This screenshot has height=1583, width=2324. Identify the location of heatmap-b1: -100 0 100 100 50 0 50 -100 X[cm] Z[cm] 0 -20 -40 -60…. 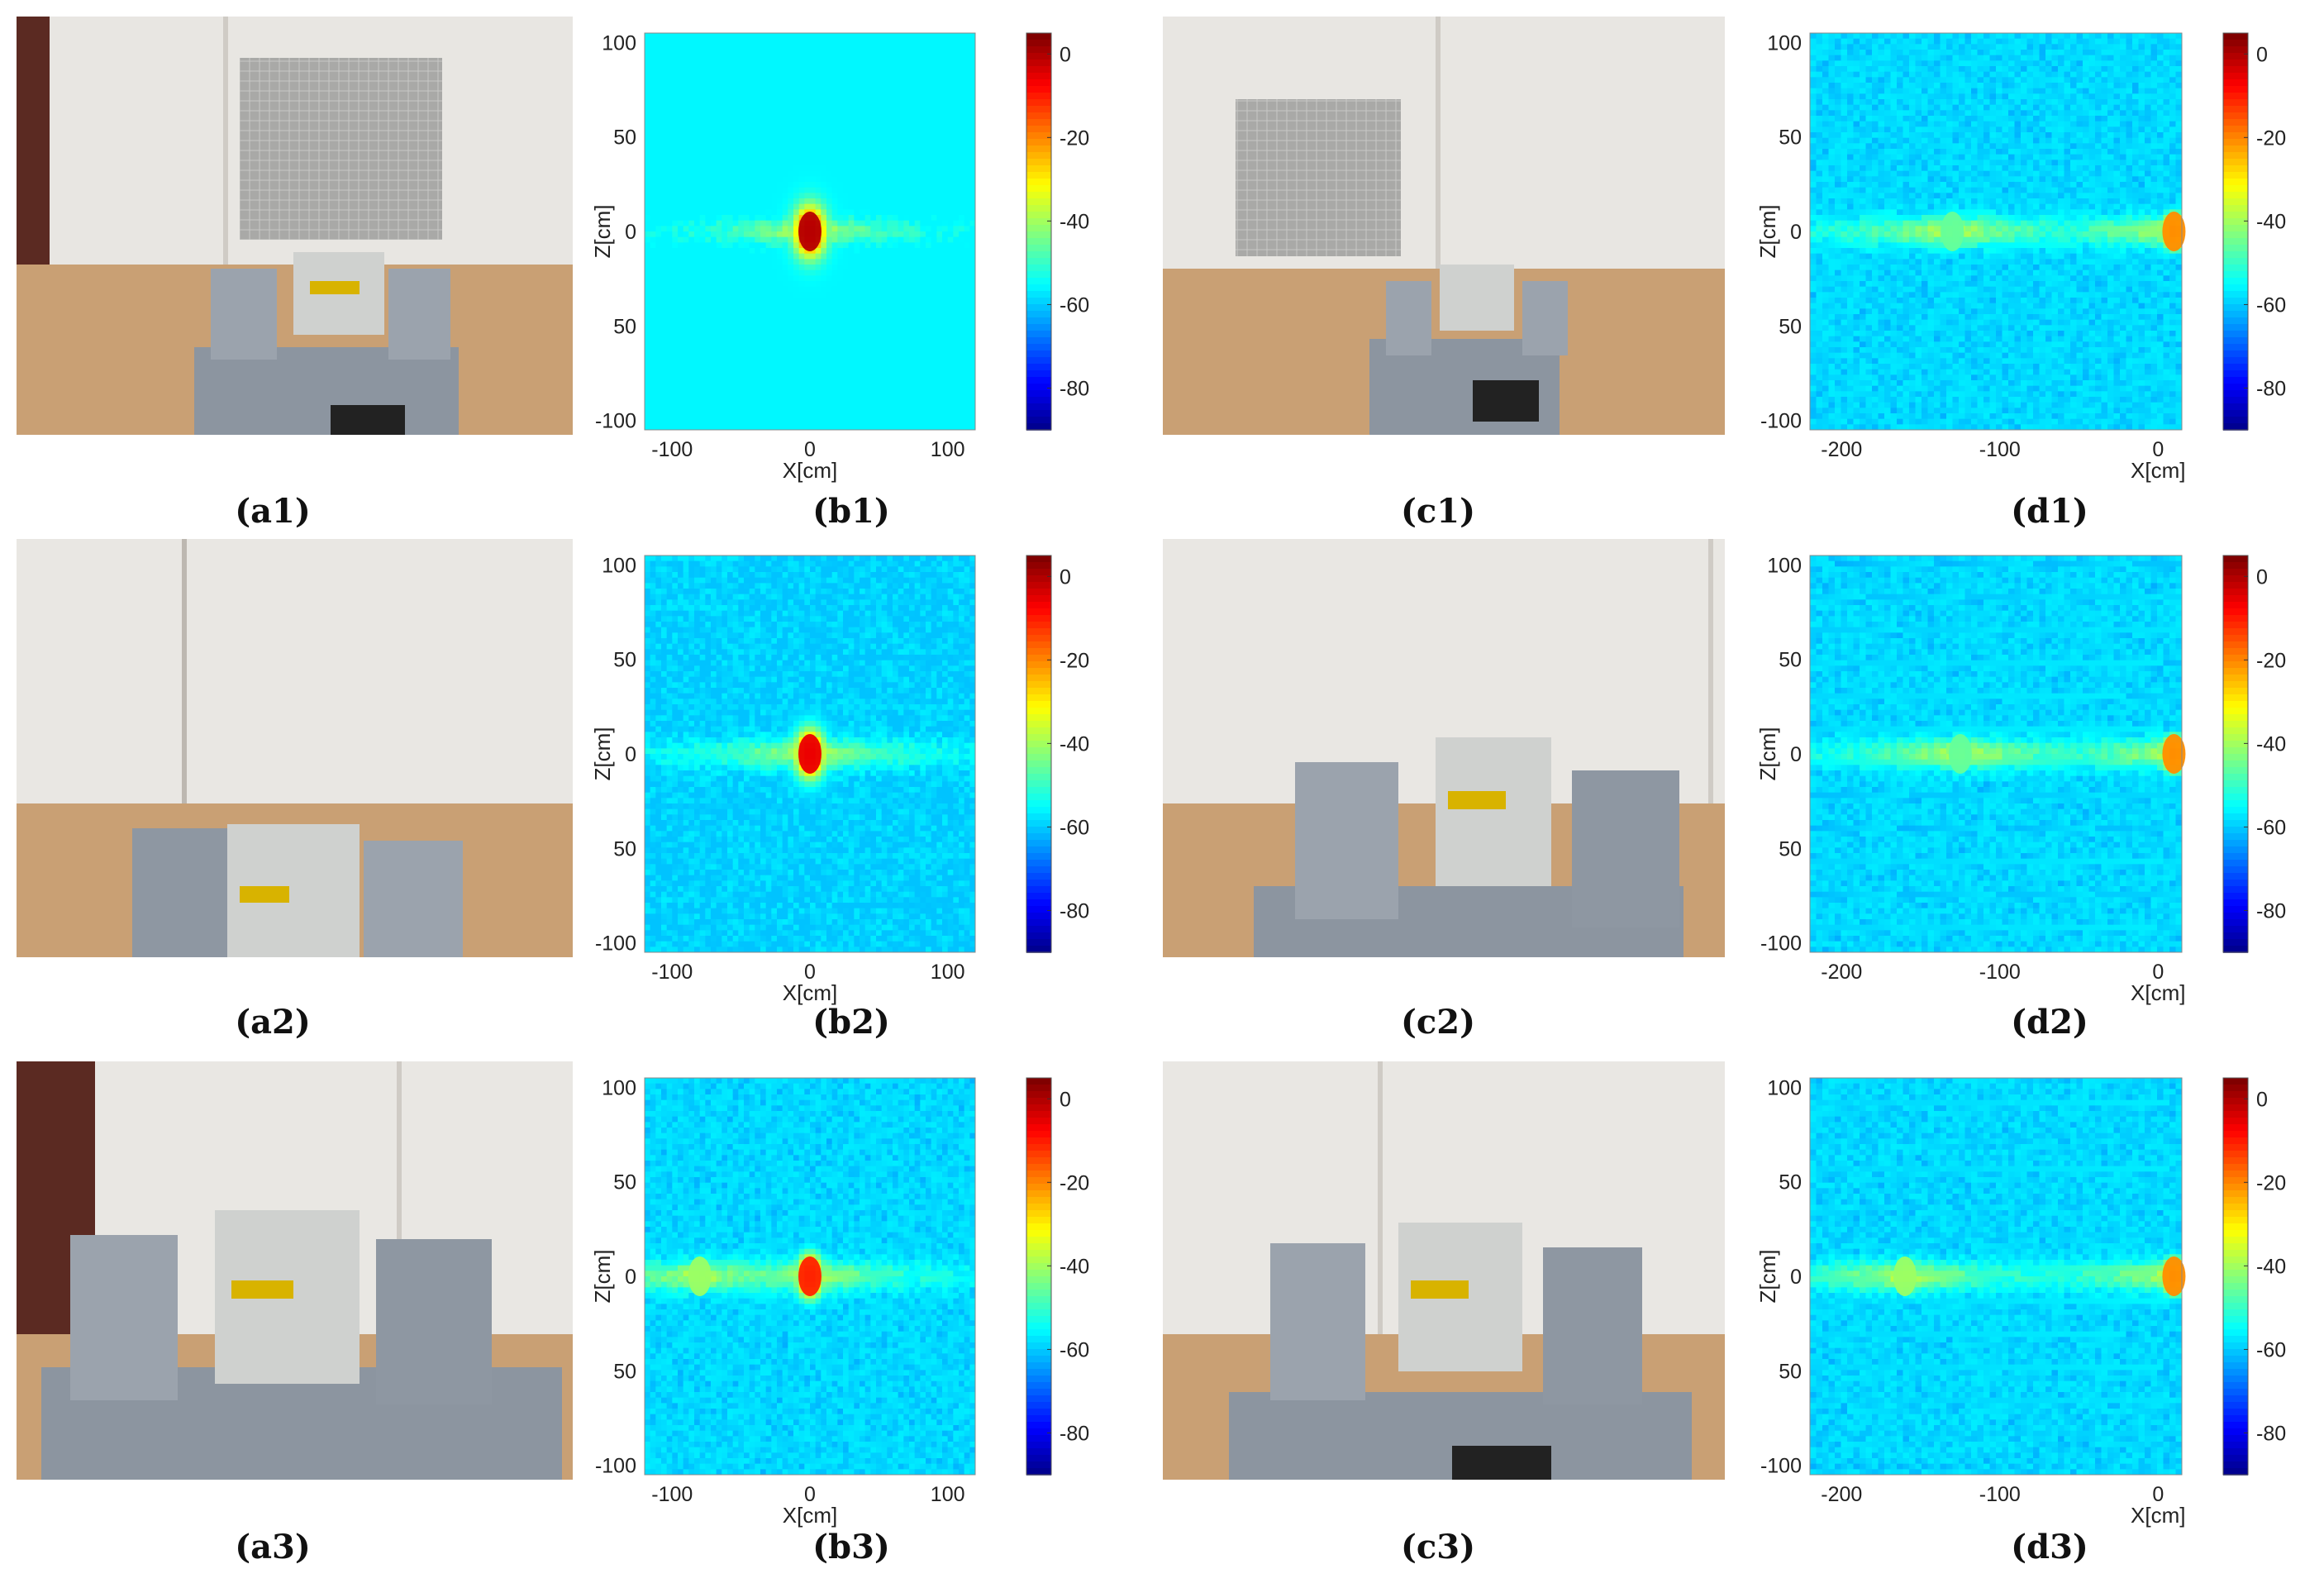
(839, 257).